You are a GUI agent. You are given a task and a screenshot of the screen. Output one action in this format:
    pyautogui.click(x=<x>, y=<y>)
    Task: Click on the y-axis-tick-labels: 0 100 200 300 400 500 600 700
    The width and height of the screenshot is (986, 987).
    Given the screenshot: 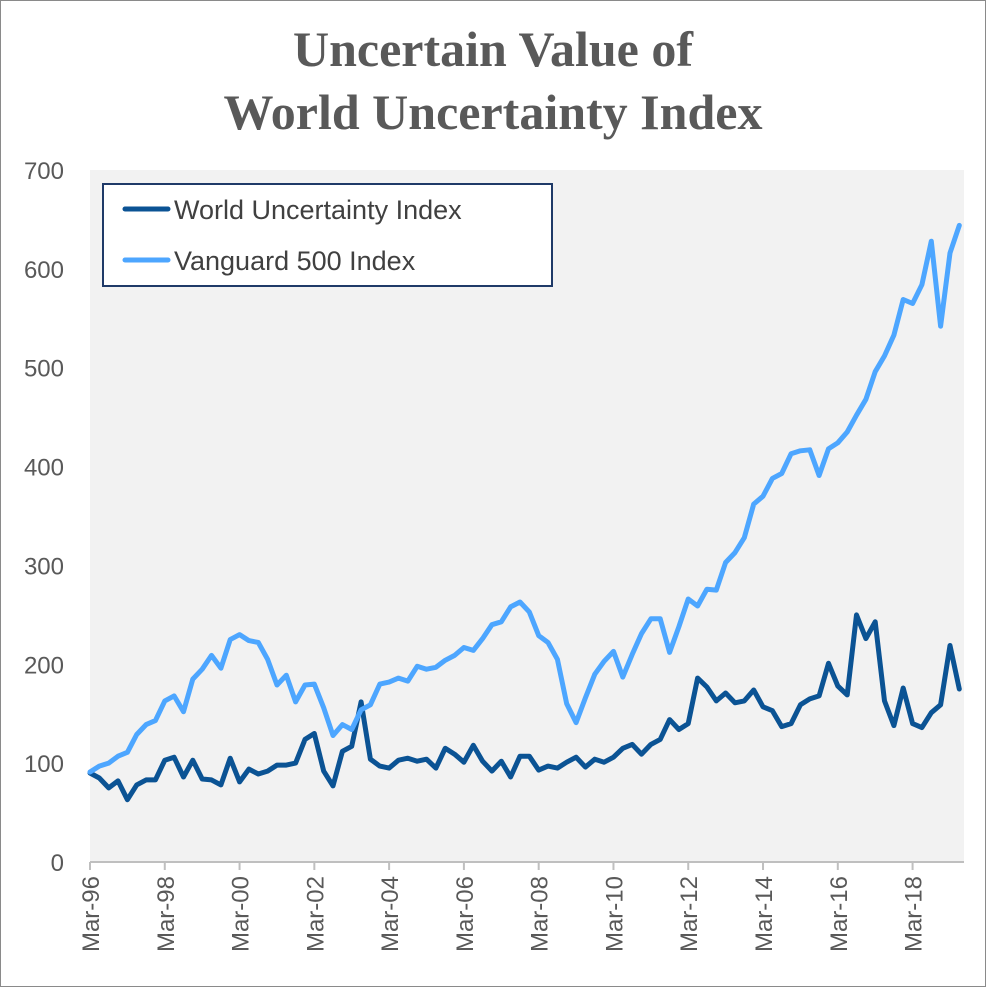 What is the action you would take?
    pyautogui.click(x=44, y=517)
    